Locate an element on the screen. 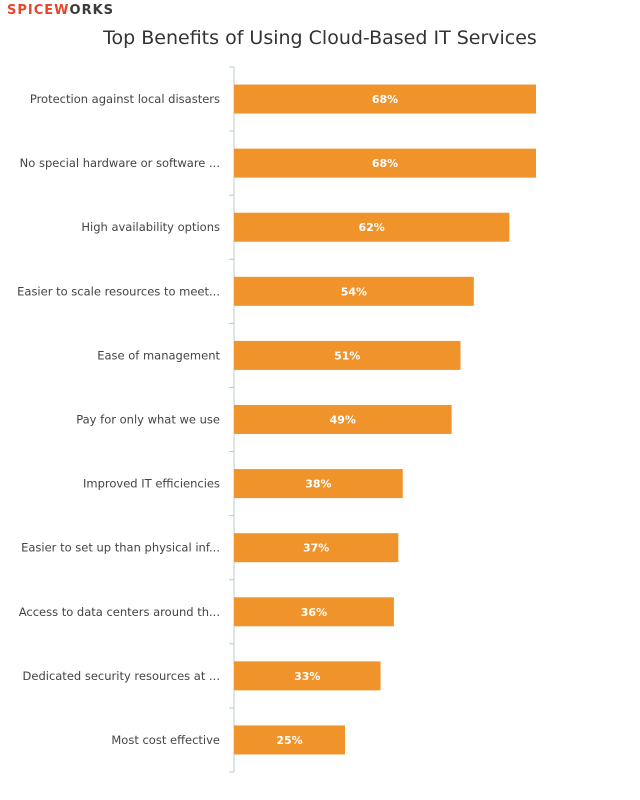 This screenshot has width=640, height=800. category-label: Ease of management is located at coordinates (158, 355).